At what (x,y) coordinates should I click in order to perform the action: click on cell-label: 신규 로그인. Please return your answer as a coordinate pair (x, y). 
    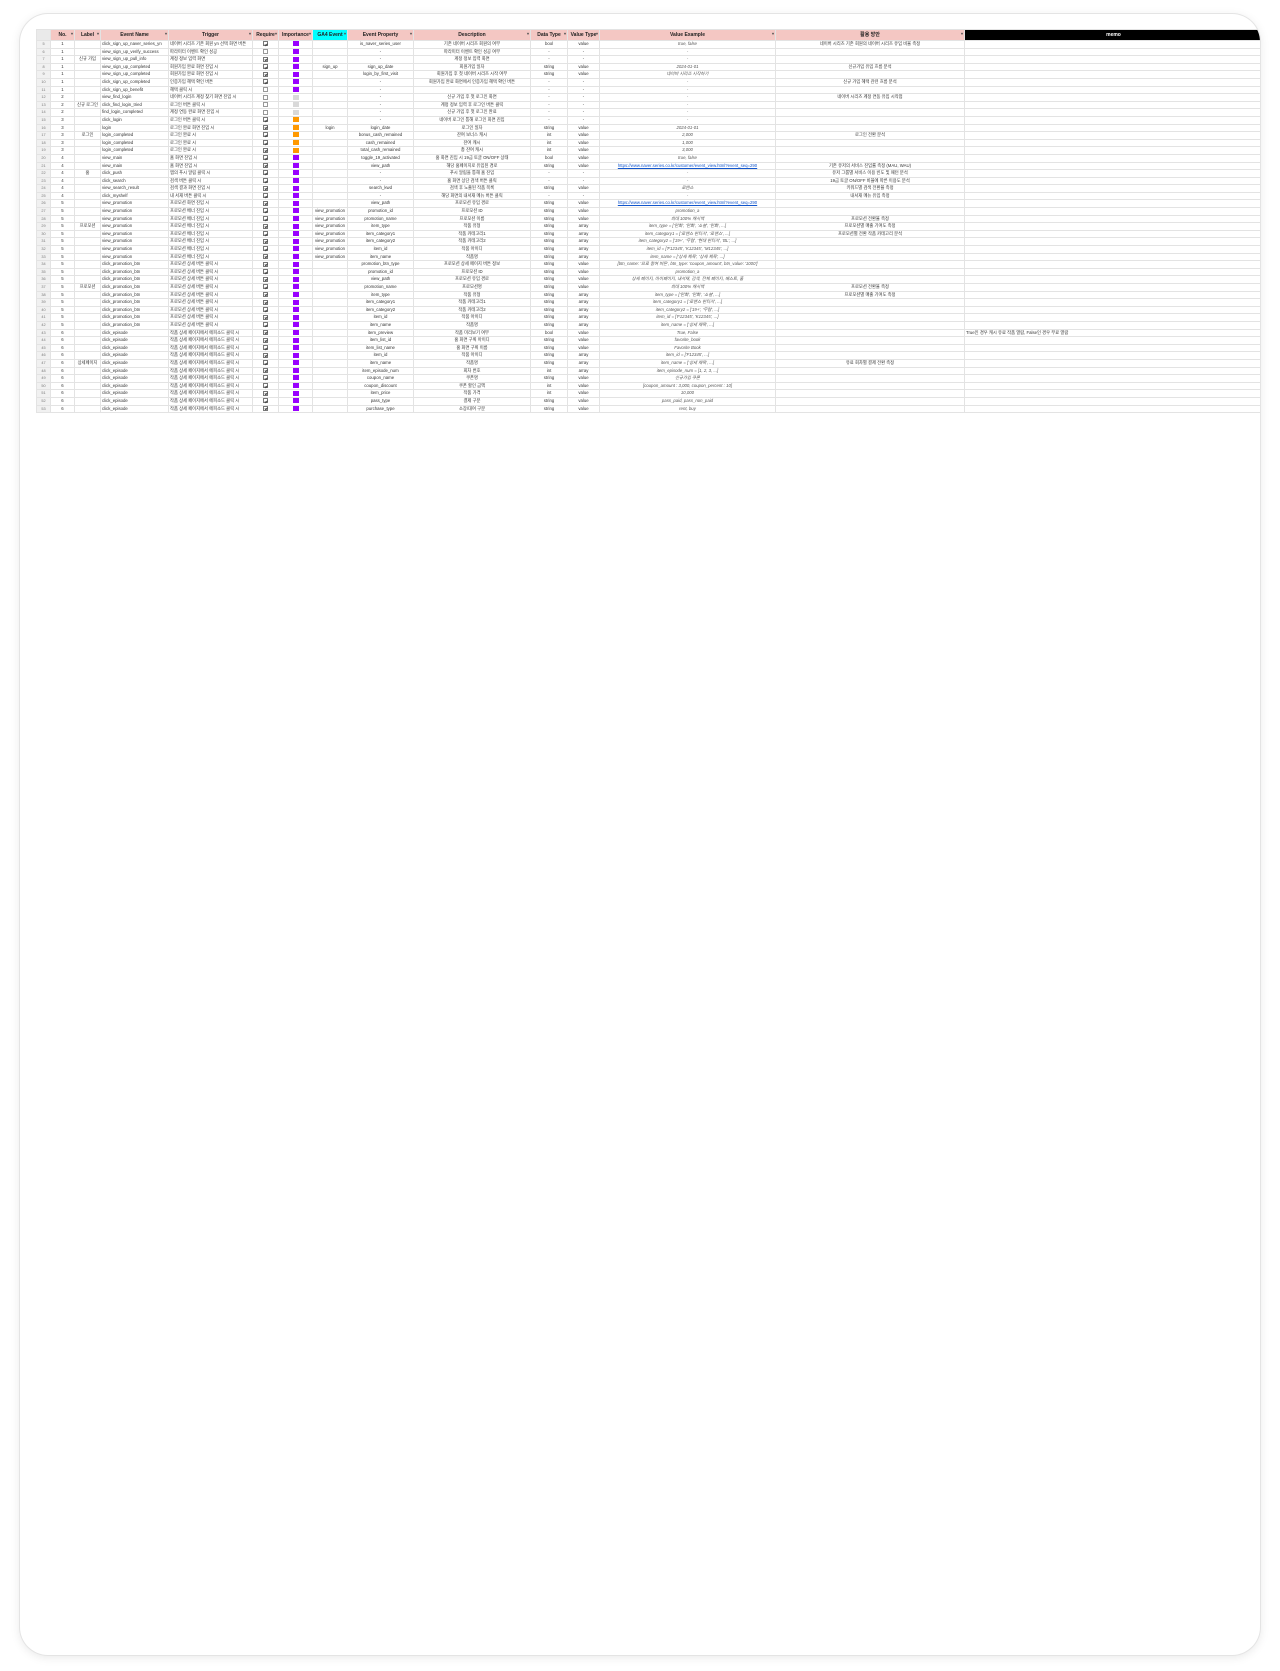
    Looking at the image, I should click on (87, 105).